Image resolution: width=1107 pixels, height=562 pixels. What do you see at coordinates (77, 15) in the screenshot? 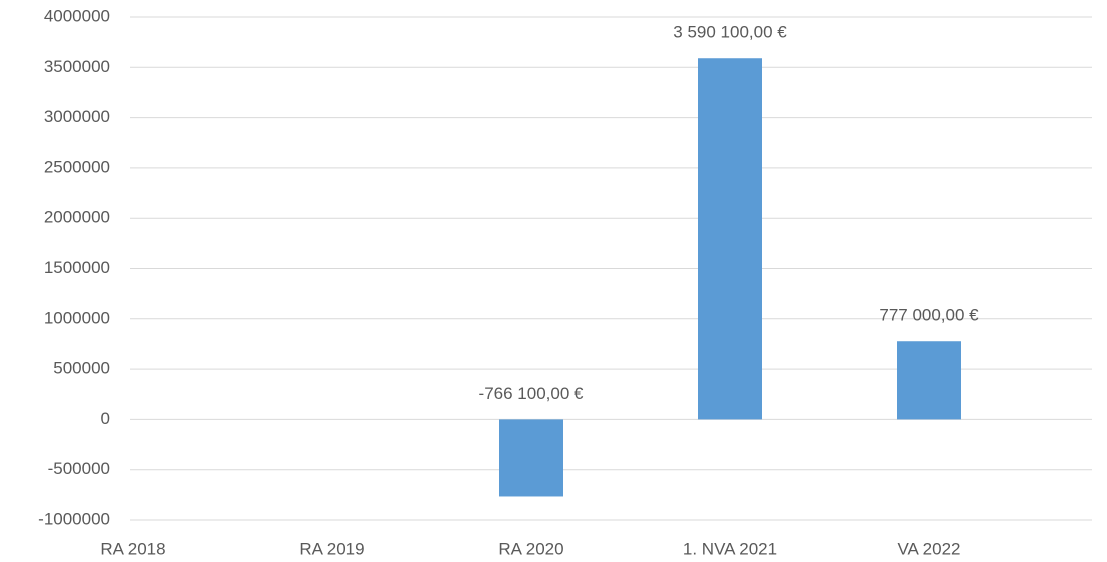
I see `y-tick-label: 4000000` at bounding box center [77, 15].